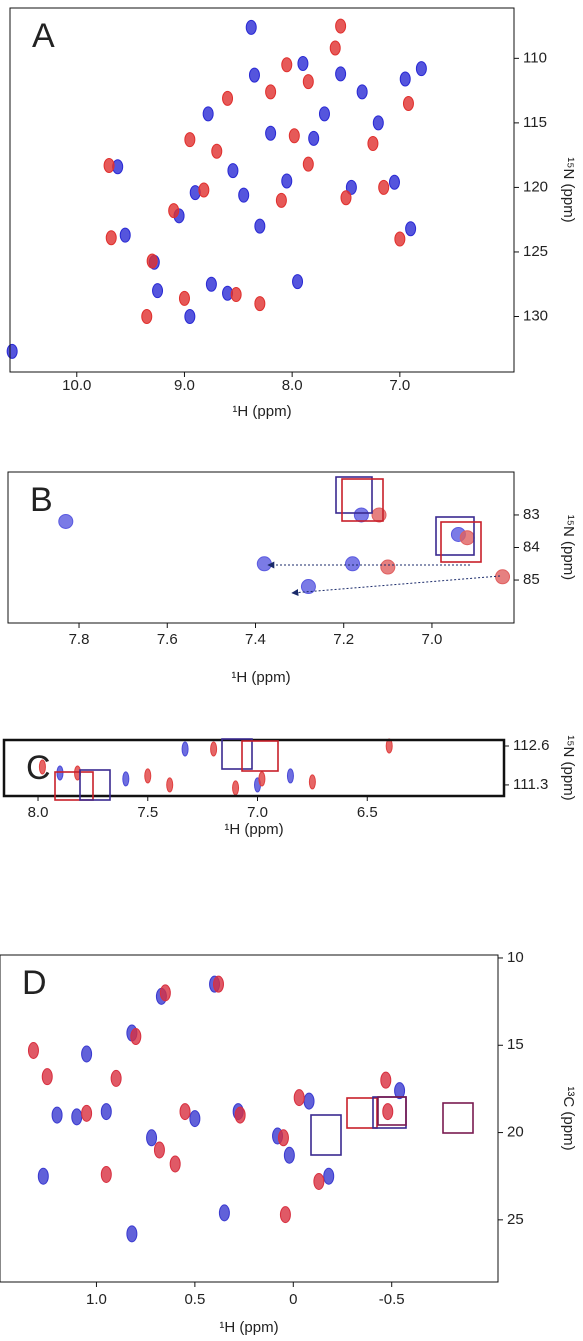  I want to click on x-tick-label: 8.0, so click(38, 812).